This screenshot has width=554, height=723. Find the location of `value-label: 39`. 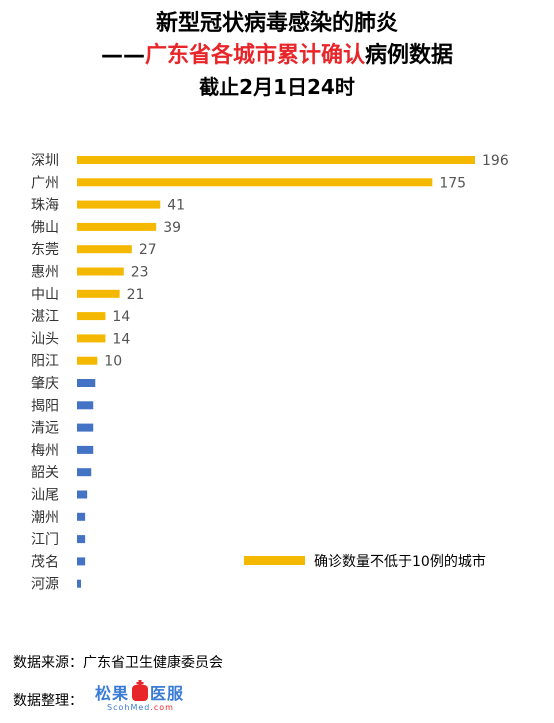

value-label: 39 is located at coordinates (172, 228).